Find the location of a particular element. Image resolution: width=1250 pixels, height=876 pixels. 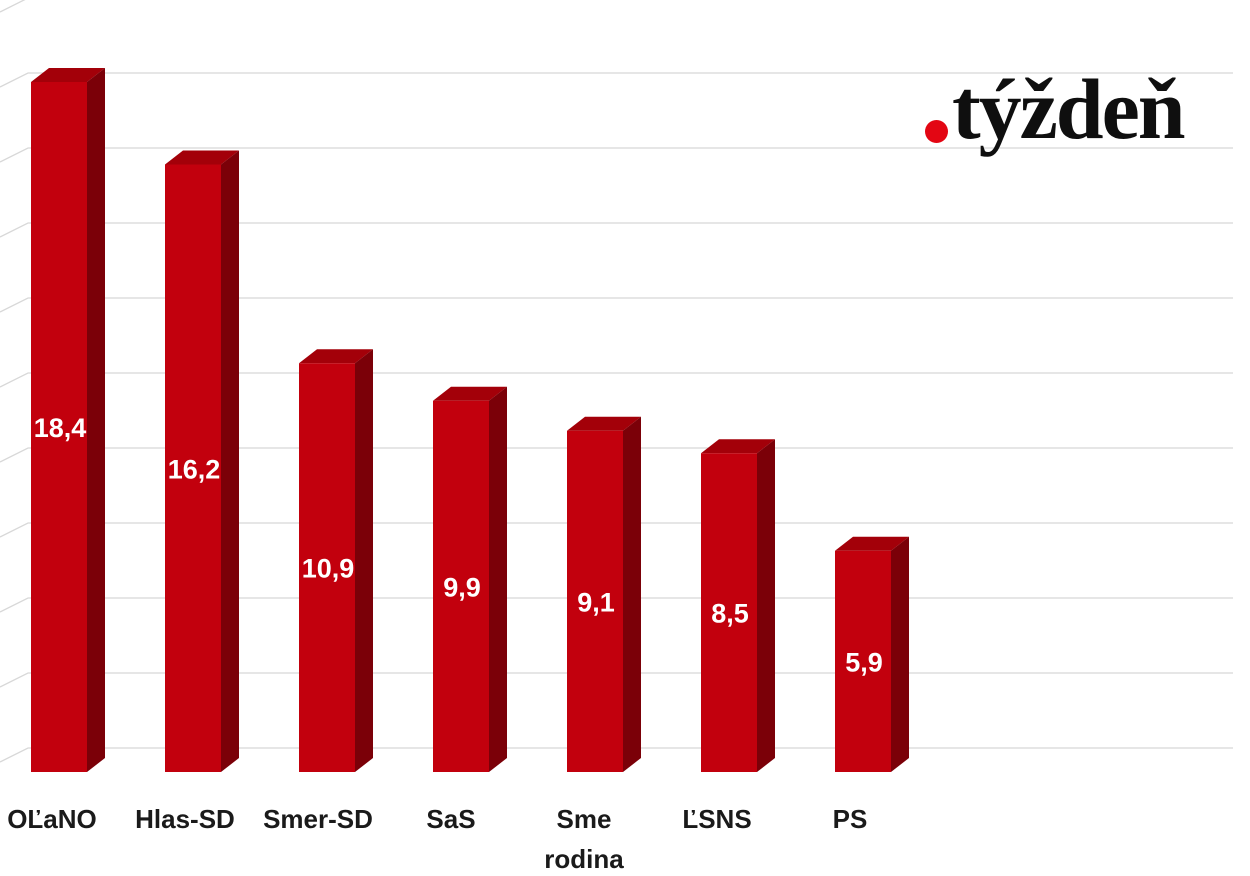

bar-value-label: 18,4 is located at coordinates (60, 428).